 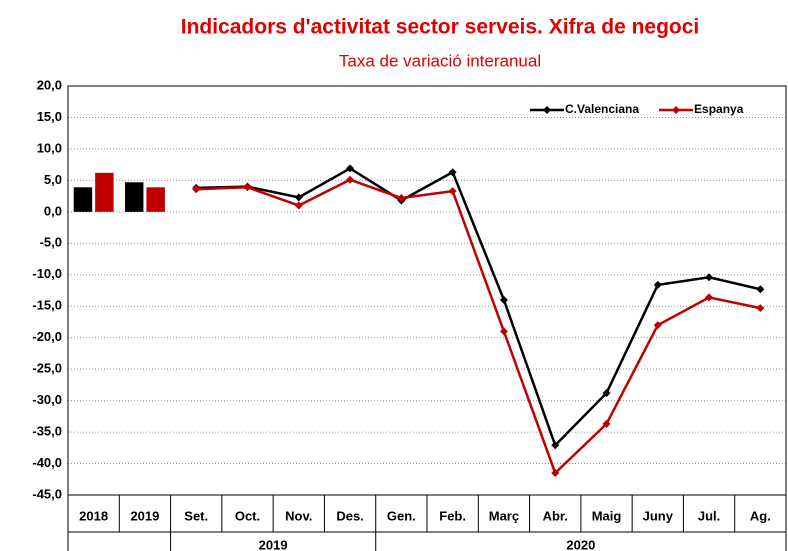 I want to click on y-tick-label: -40,0, so click(x=47, y=462).